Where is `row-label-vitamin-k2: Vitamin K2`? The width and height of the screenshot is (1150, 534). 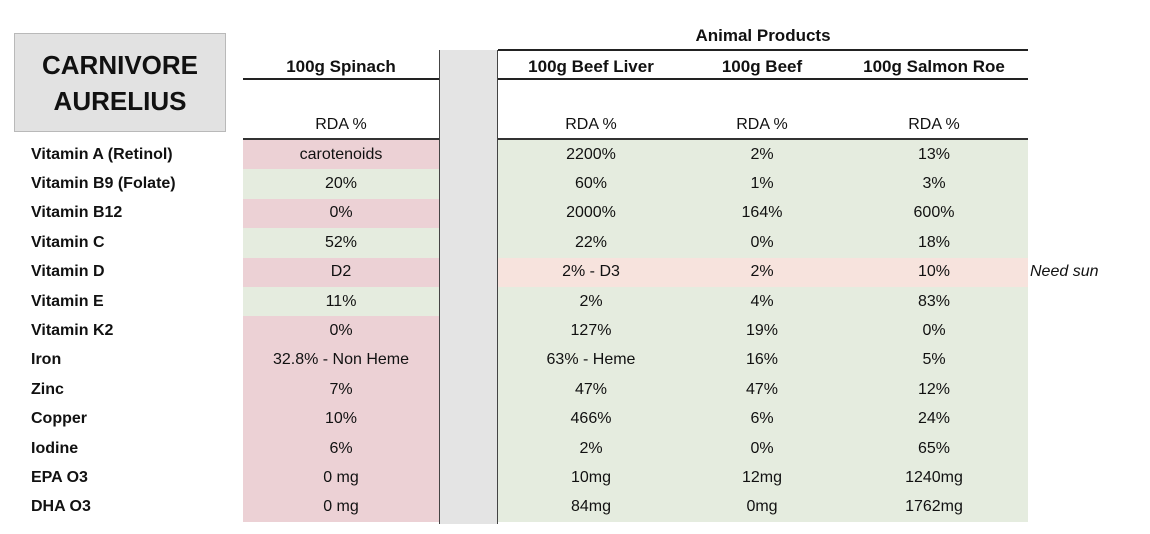
row-label-vitamin-k2: Vitamin K2 is located at coordinates (72, 331).